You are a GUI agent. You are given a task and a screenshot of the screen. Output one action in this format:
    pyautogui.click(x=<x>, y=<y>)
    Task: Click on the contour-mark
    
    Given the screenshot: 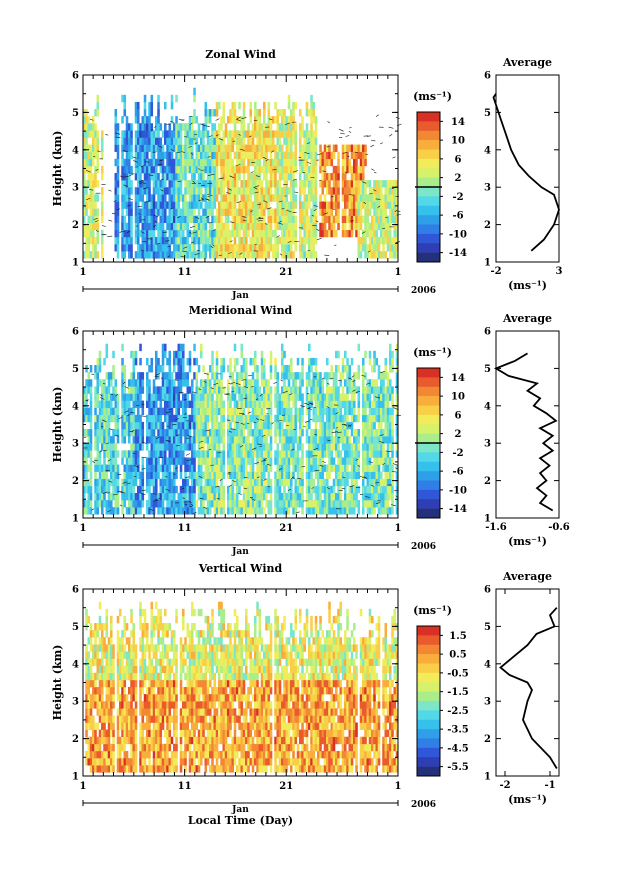 What is the action you would take?
    pyautogui.click(x=179, y=217)
    